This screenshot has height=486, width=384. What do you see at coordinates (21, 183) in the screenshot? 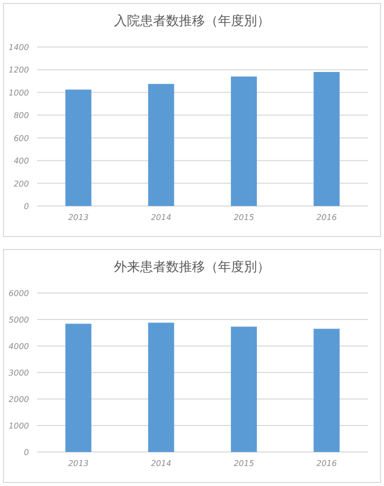
I see `y-tick-label: 200` at bounding box center [21, 183].